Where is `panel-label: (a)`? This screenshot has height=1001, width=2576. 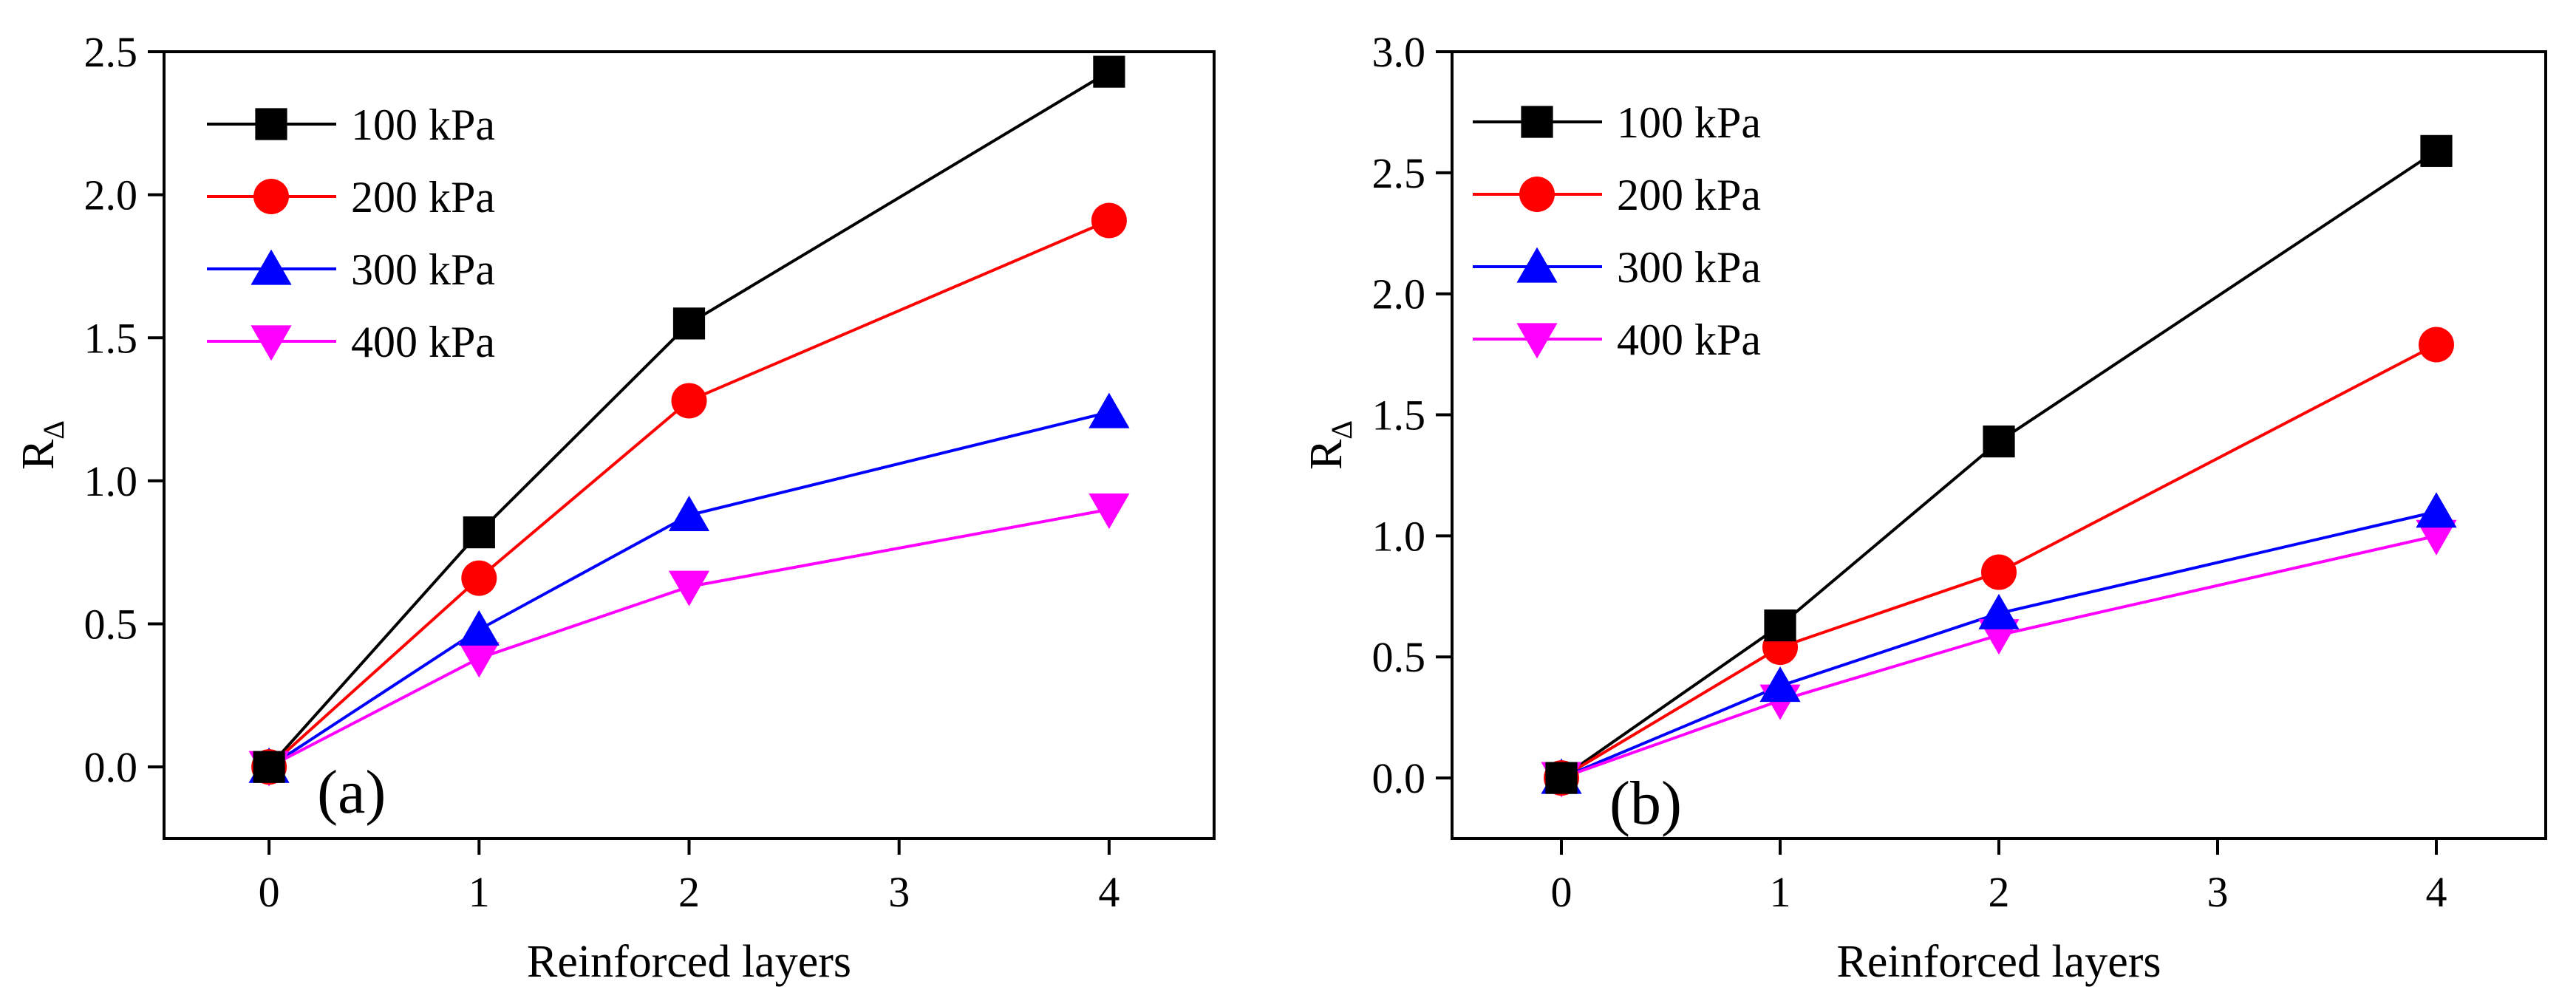 panel-label: (a) is located at coordinates (351, 792).